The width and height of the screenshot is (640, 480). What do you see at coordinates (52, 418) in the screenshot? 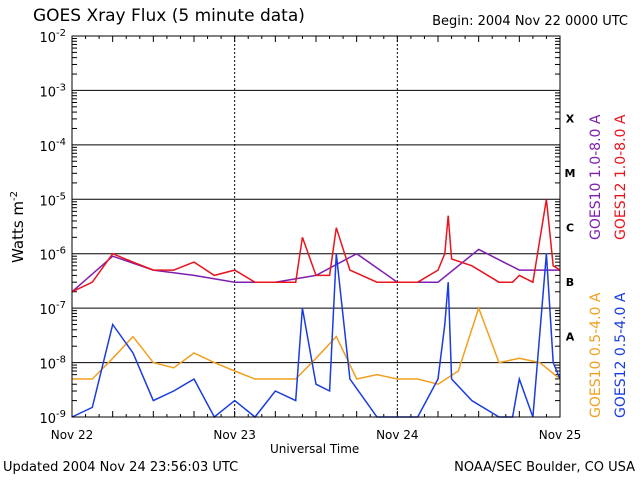
I see `y-tick-label: 10⁻⁹` at bounding box center [52, 418].